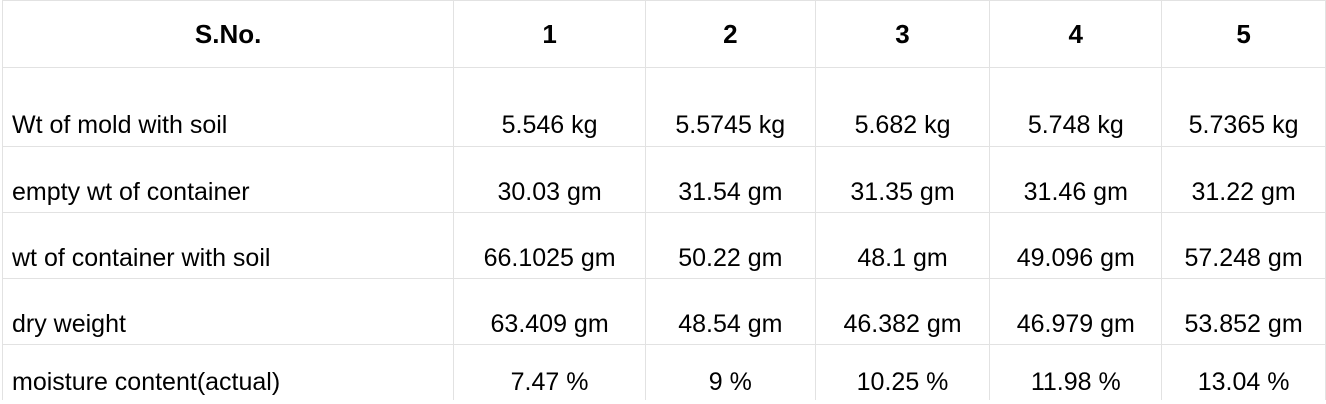 The width and height of the screenshot is (1326, 404). Describe the element at coordinates (1243, 179) in the screenshot. I see `table-cell: 31.22 gm` at that location.